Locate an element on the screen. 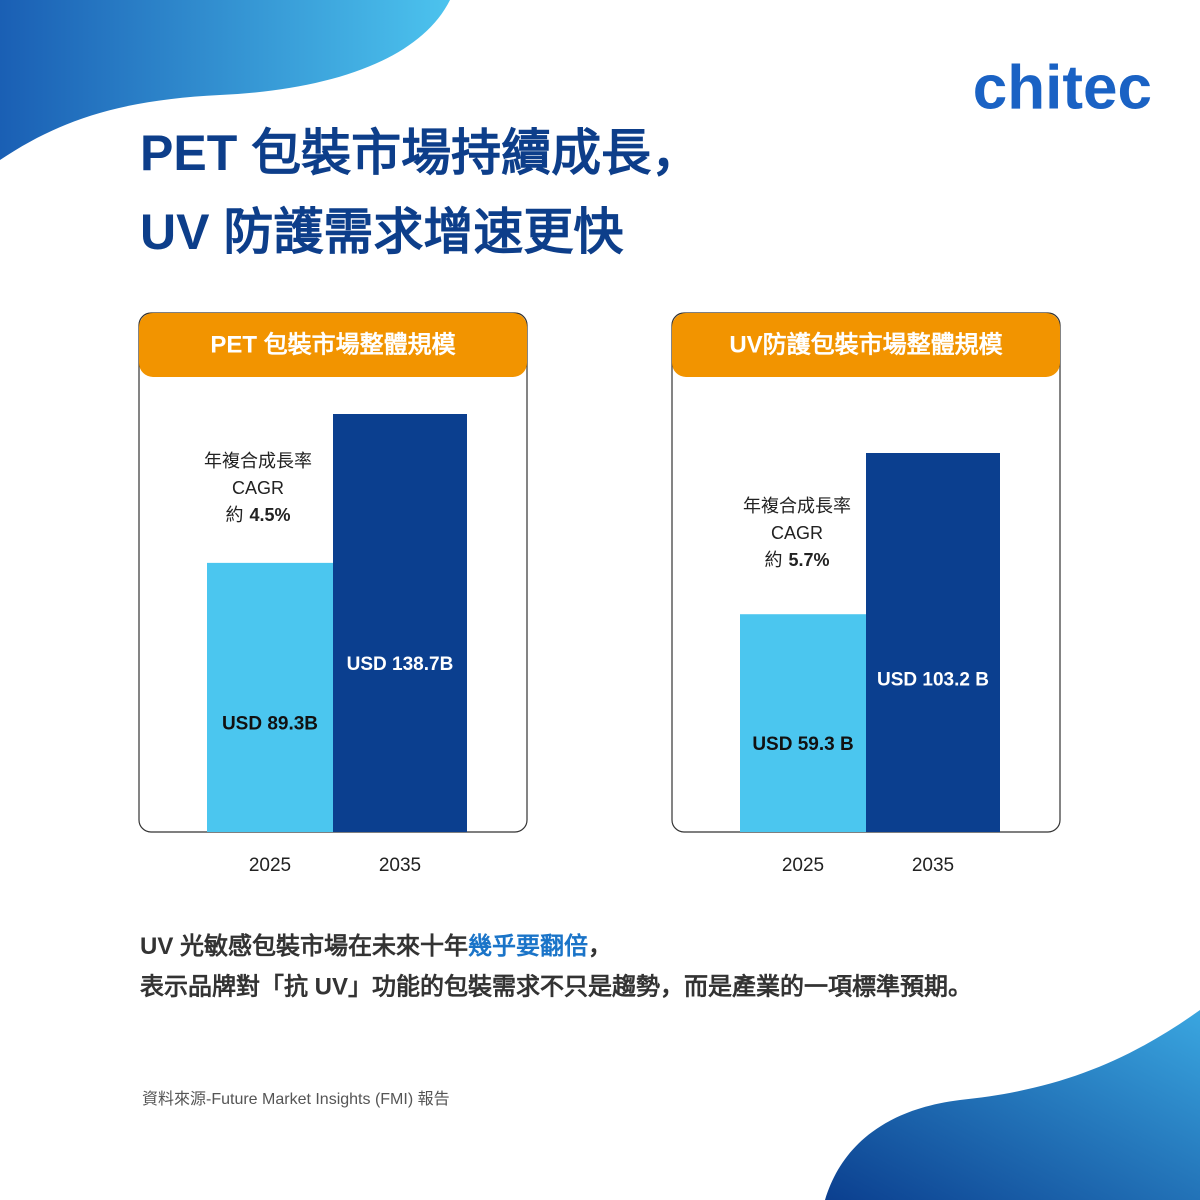 The height and width of the screenshot is (1200, 1200). wave-top is located at coordinates (225, 80).